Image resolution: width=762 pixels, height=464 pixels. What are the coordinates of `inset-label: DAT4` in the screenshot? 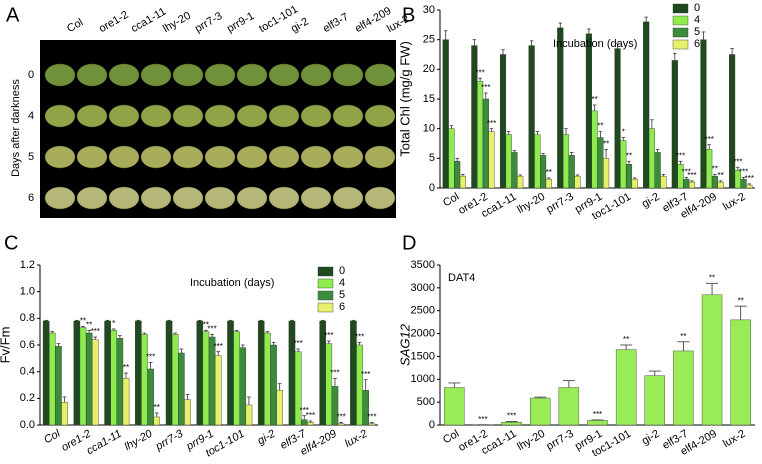 It's located at (461, 278).